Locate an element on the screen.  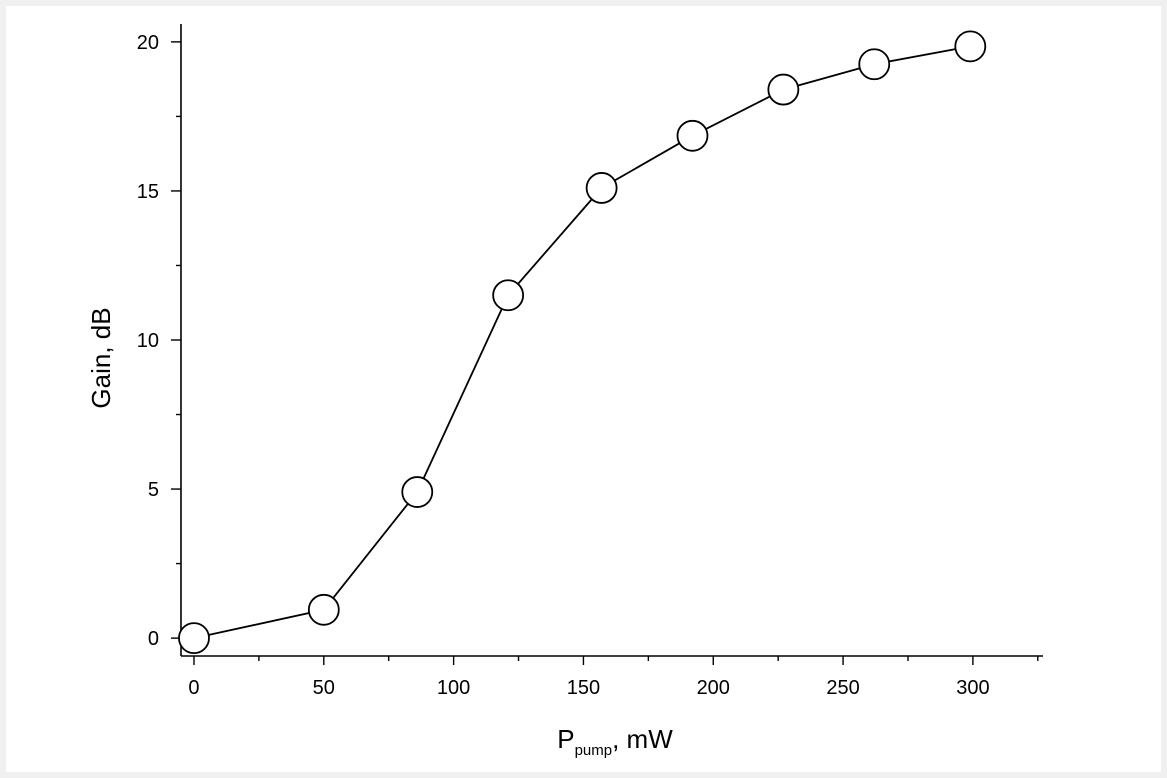
x-tick-label: 300 is located at coordinates (972, 688).